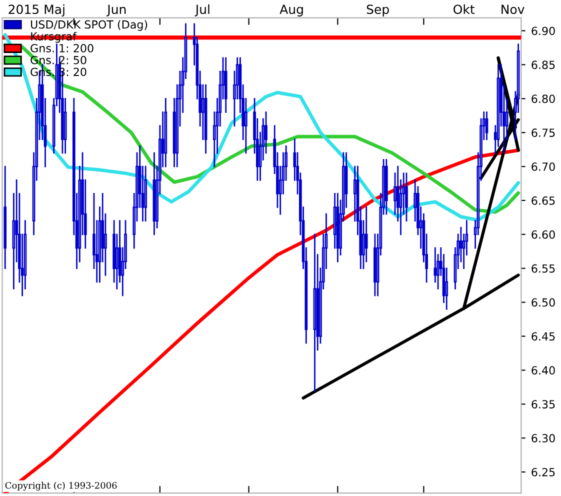 This screenshot has height=496, width=561. Describe the element at coordinates (543, 132) in the screenshot. I see `y-tick-label: 6.75` at that location.